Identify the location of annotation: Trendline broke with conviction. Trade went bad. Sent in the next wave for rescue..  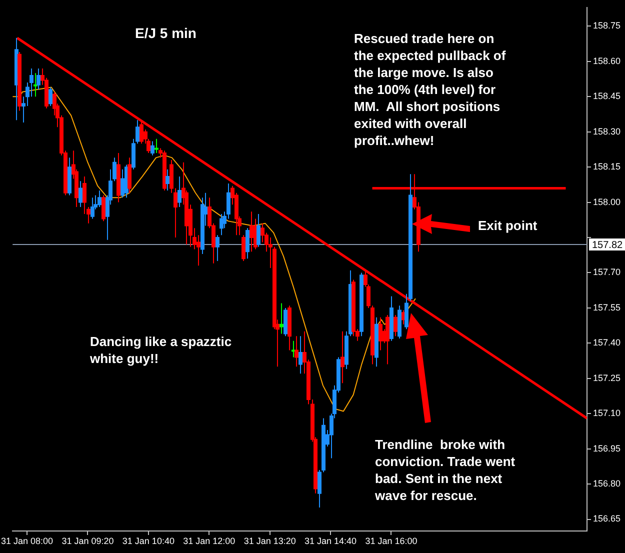
(445, 470).